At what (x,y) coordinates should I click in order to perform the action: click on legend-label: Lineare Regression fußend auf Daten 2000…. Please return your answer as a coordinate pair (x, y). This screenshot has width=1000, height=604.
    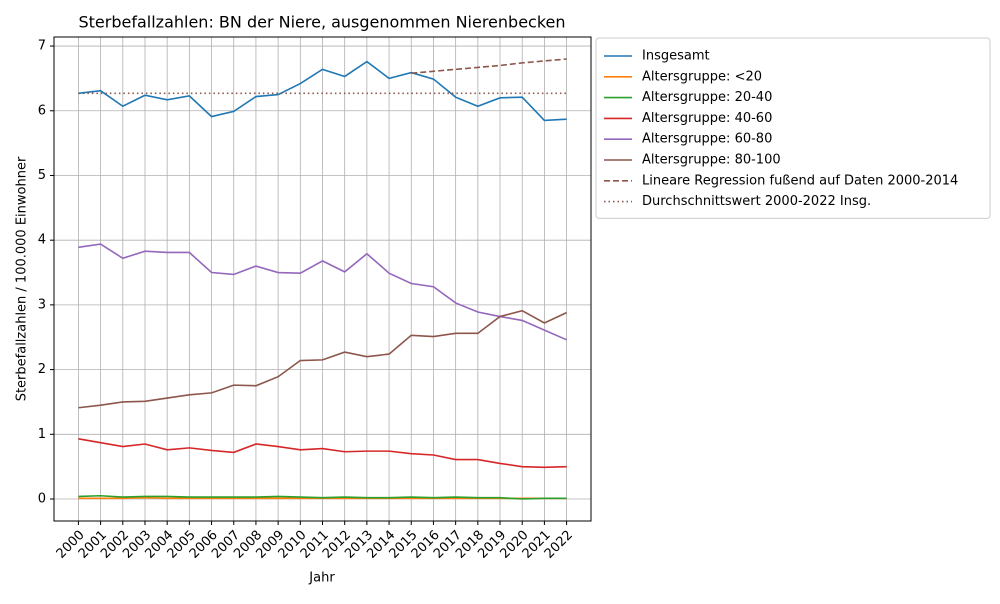
    Looking at the image, I should click on (800, 180).